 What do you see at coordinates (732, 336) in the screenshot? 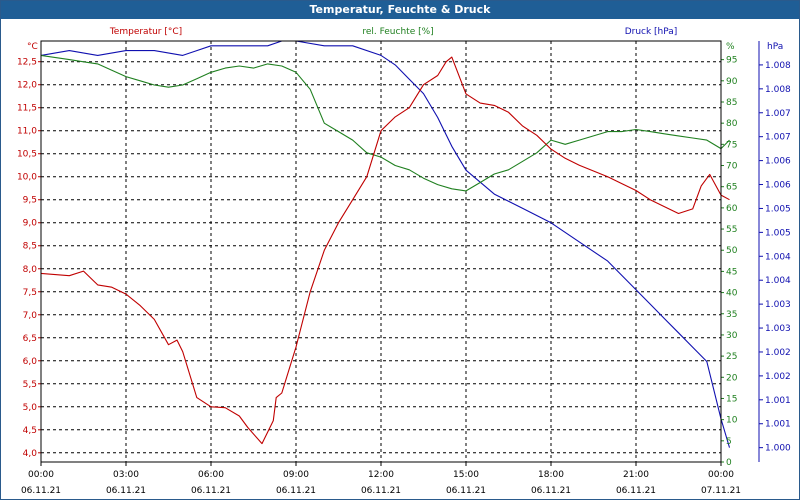
I see `humidity-tick-label: 30` at bounding box center [732, 336].